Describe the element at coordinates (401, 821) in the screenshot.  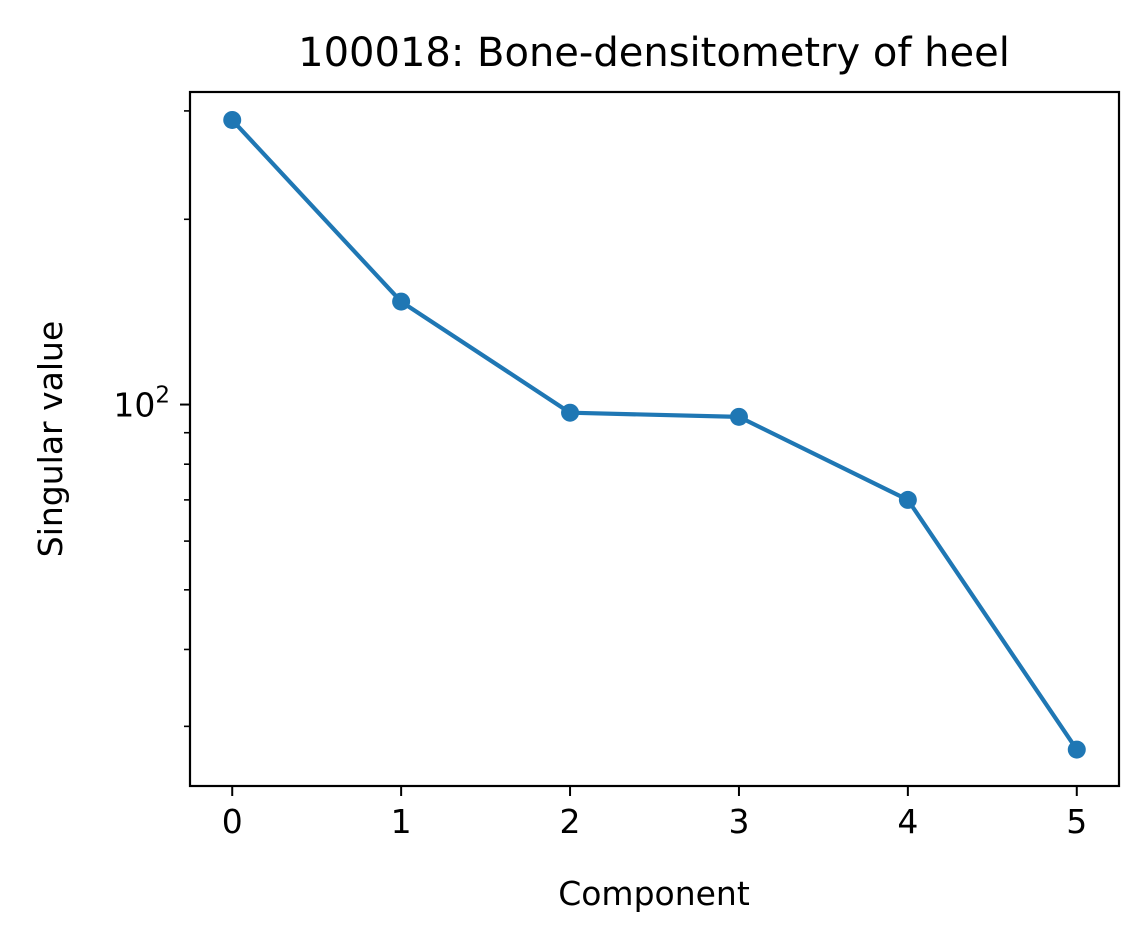
I see `x-tick-label: 1` at that location.